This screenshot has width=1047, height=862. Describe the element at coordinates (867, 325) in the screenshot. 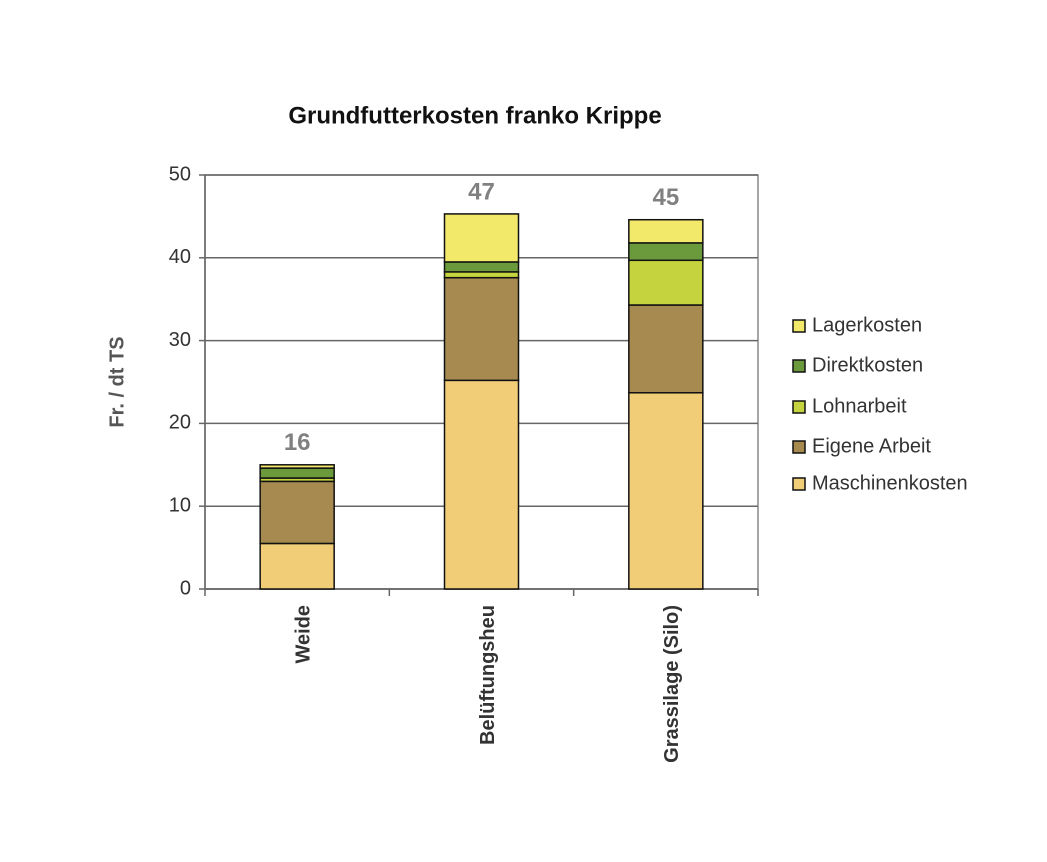

I see `legend-label: Lagerkosten` at that location.